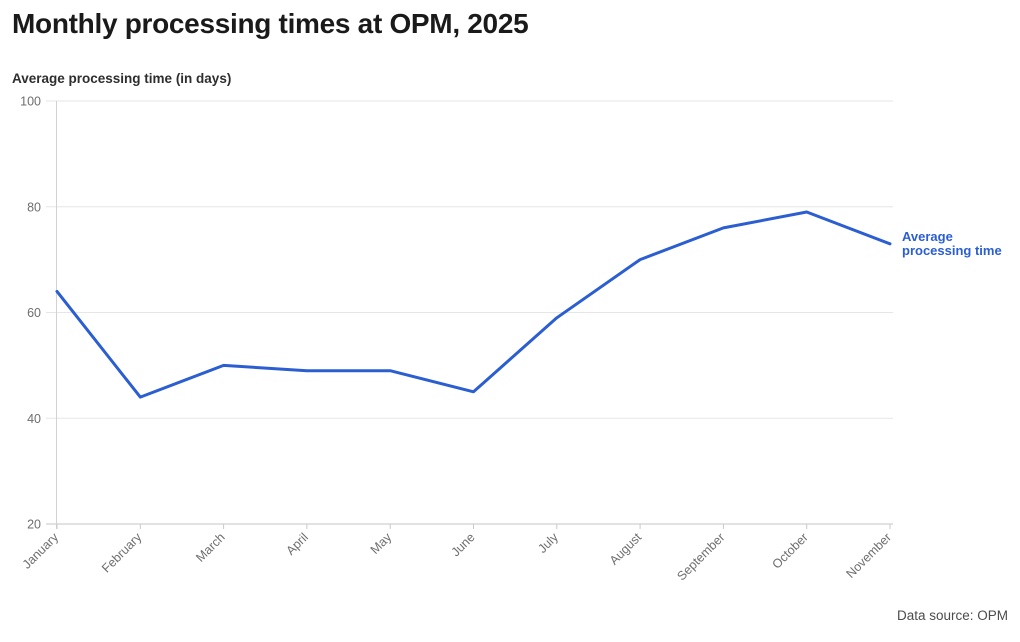  Describe the element at coordinates (789, 550) in the screenshot. I see `x-tick-label: October` at that location.